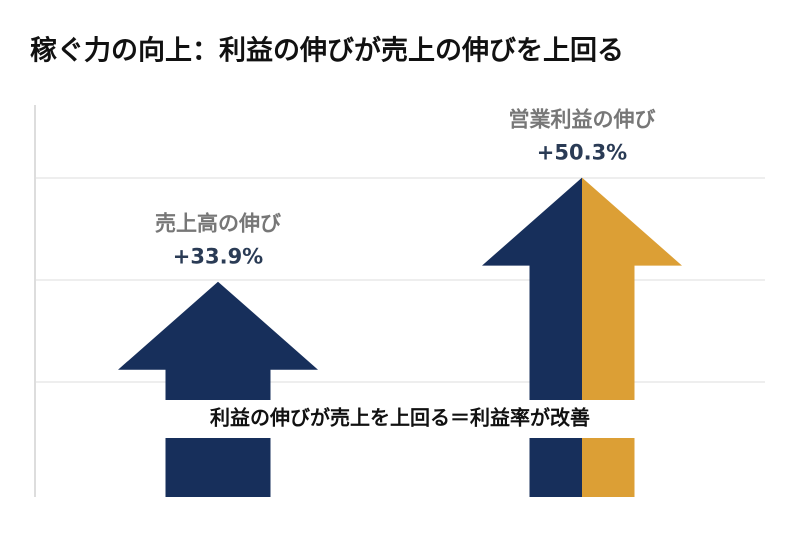 The image size is (800, 536). I want to click on value-label: +33.9%, so click(218, 257).